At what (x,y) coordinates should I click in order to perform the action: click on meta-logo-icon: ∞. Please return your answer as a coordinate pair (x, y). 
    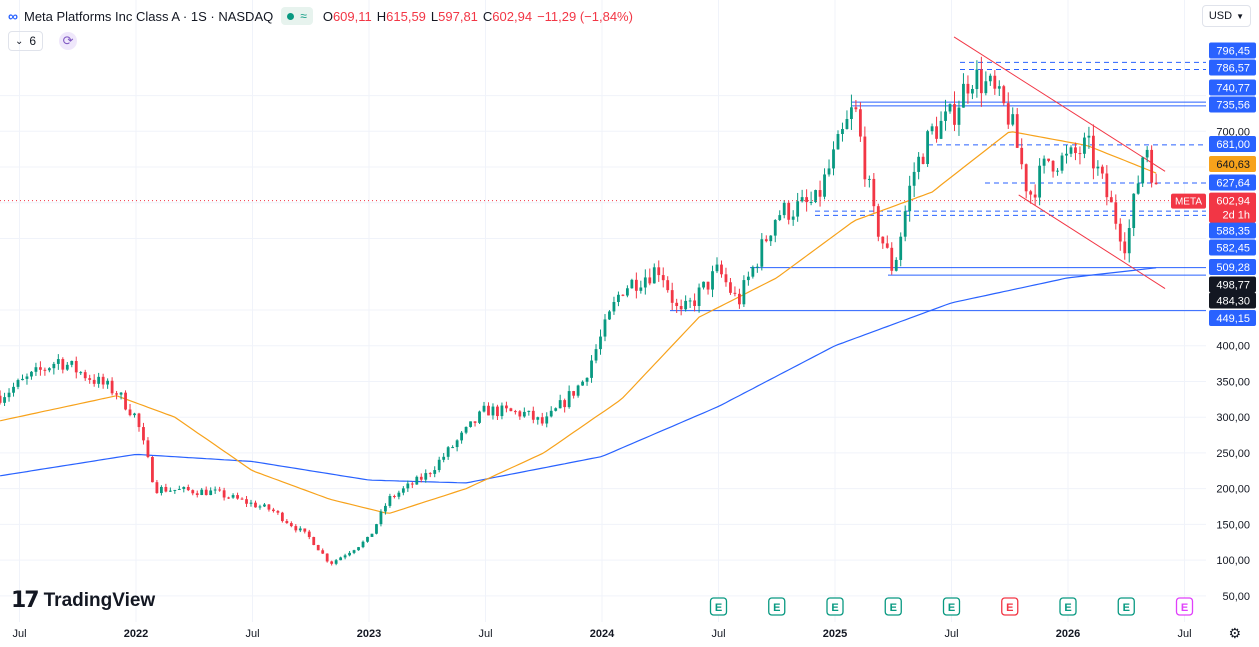
    Looking at the image, I should click on (13, 16).